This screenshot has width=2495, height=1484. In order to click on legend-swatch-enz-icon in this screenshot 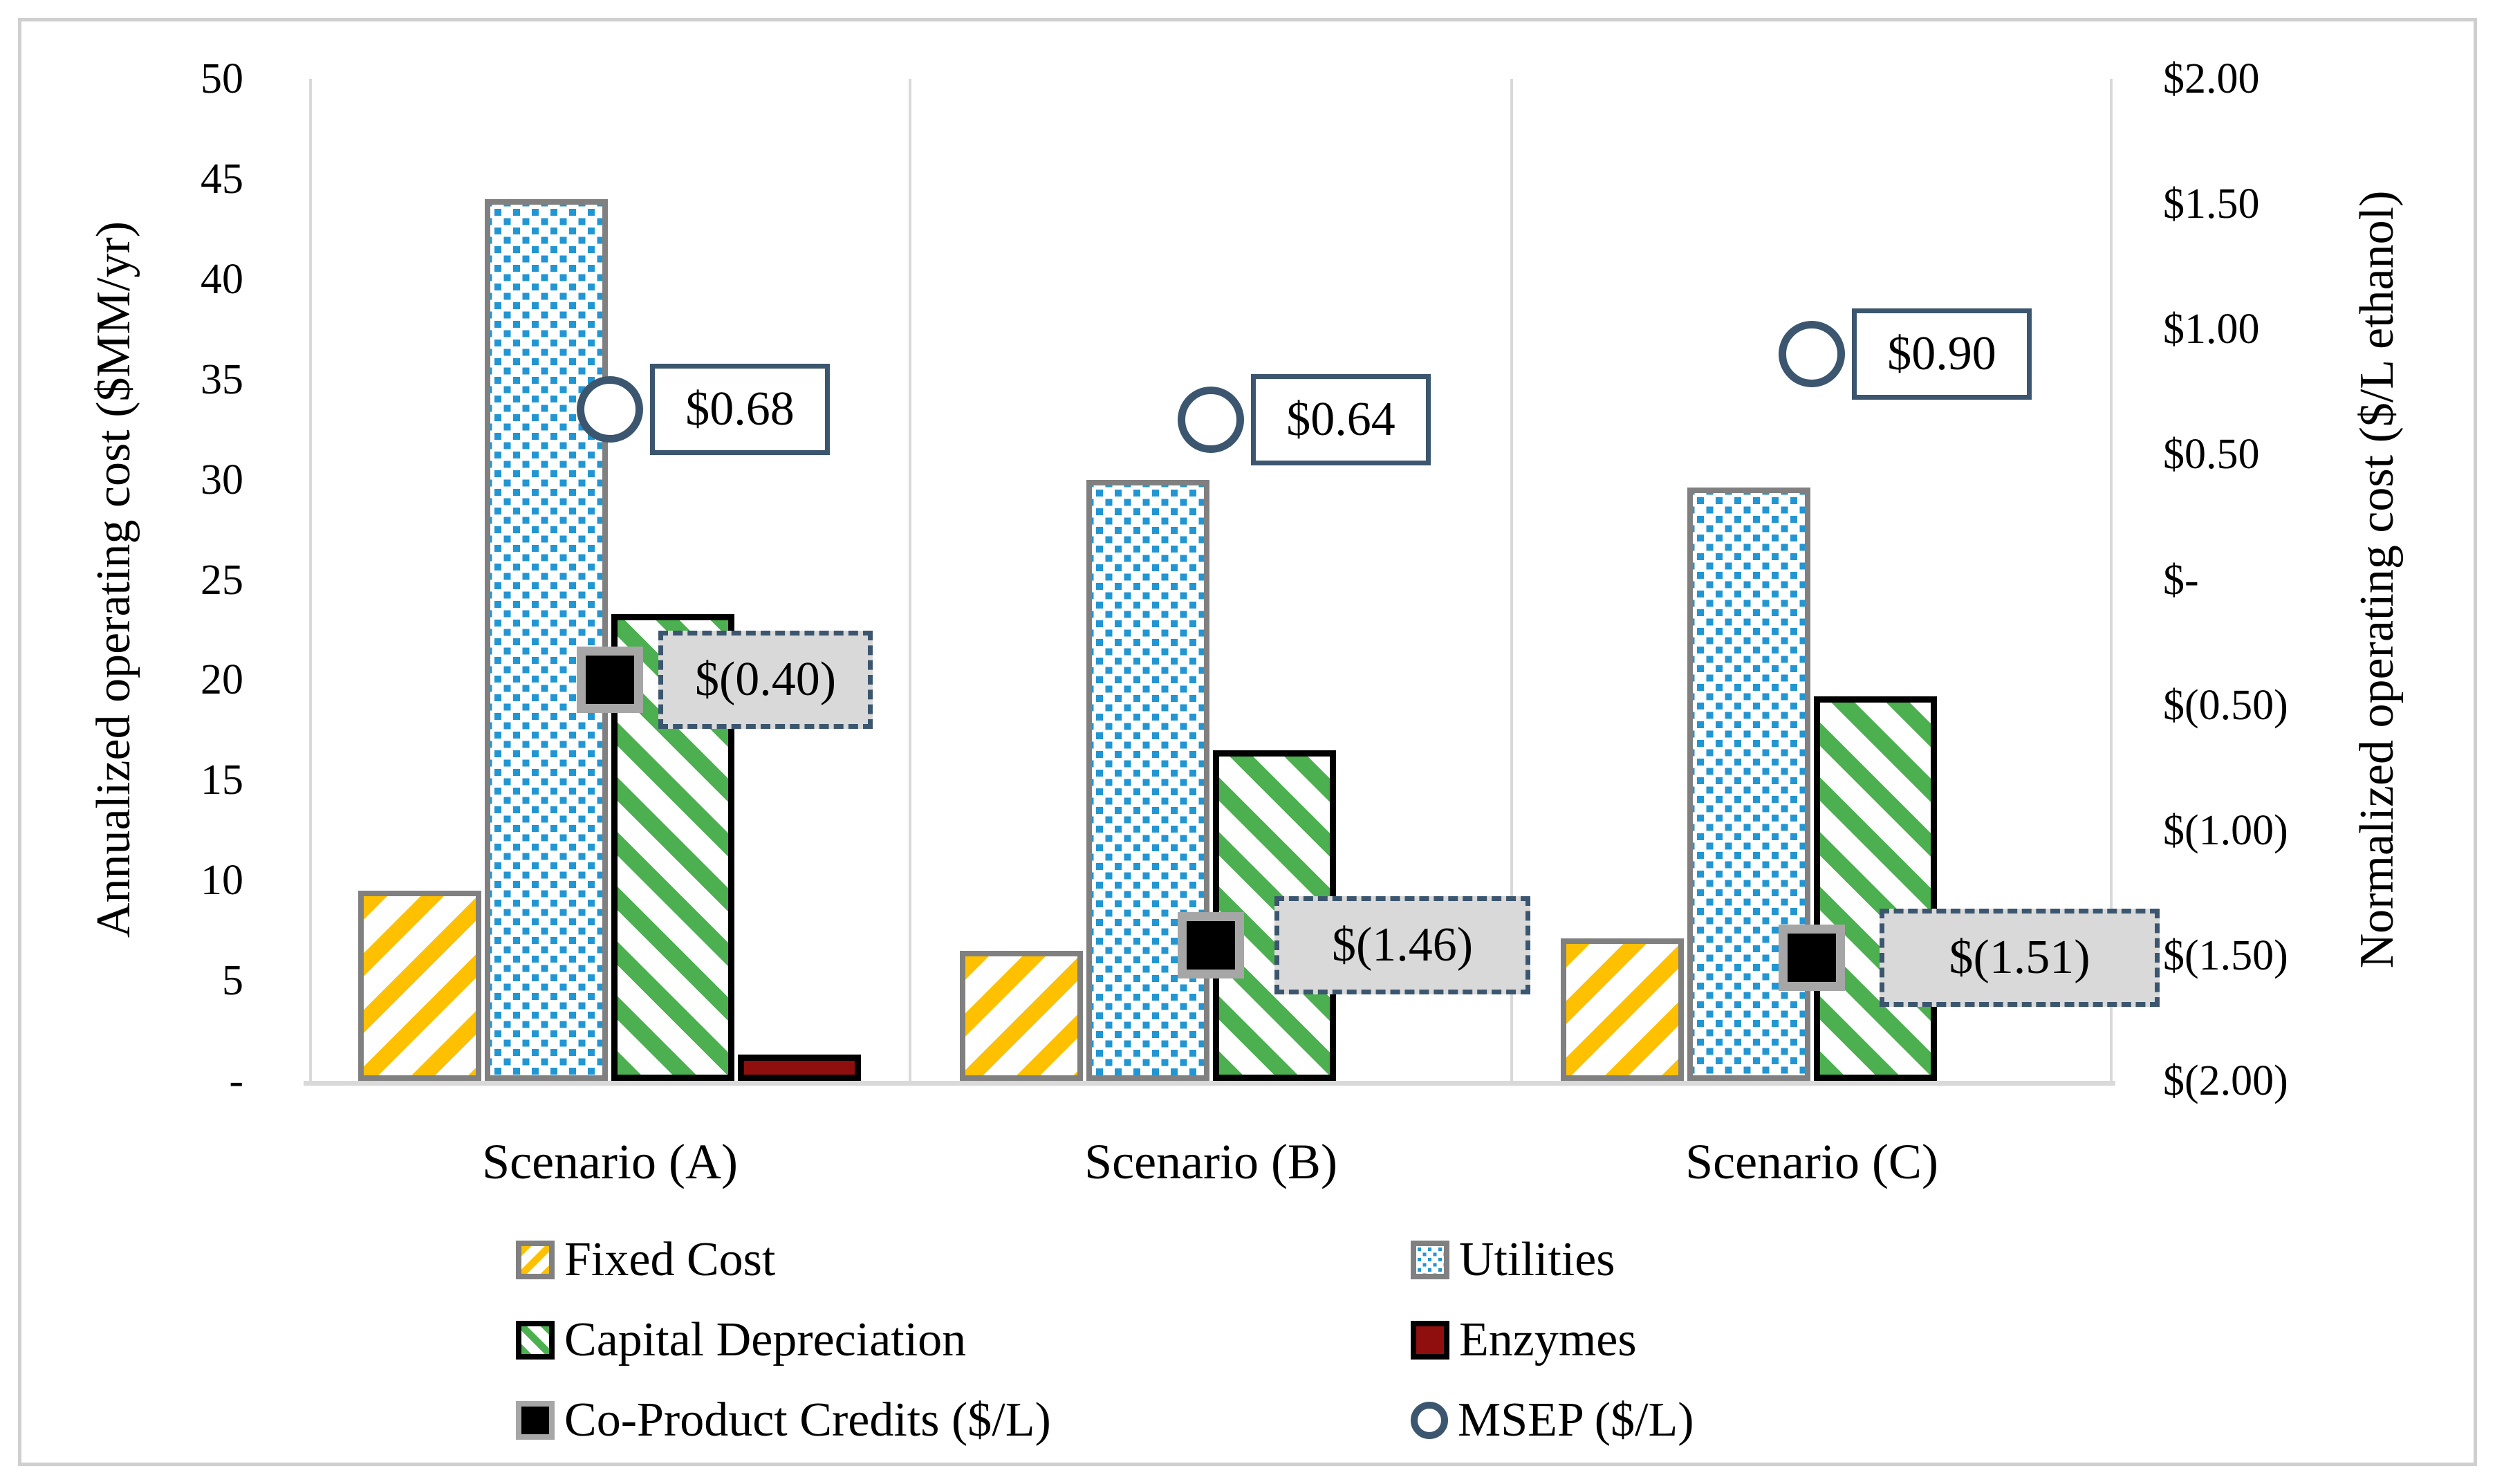, I will do `click(1430, 1340)`.